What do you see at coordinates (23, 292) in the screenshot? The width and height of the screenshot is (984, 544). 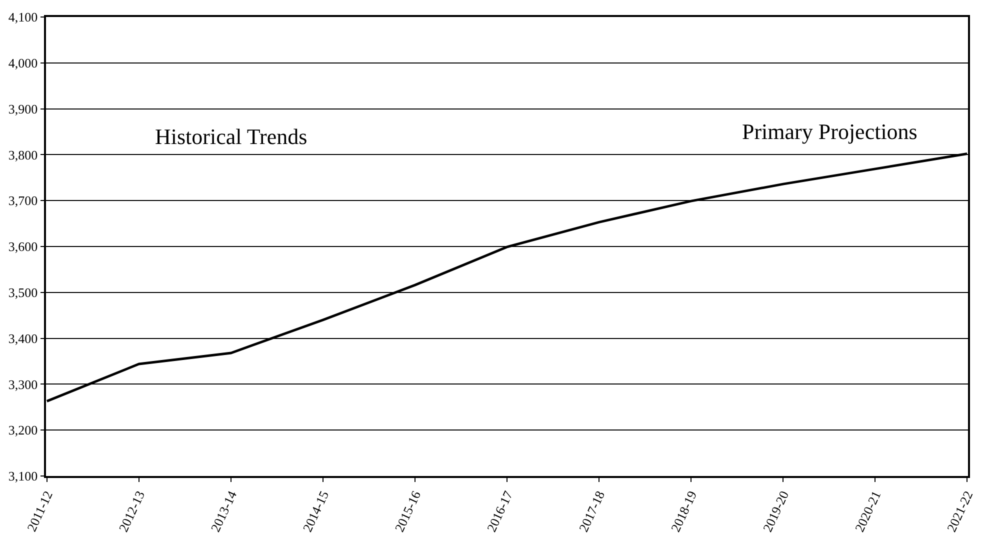 I see `y-tick-label: 3,500` at bounding box center [23, 292].